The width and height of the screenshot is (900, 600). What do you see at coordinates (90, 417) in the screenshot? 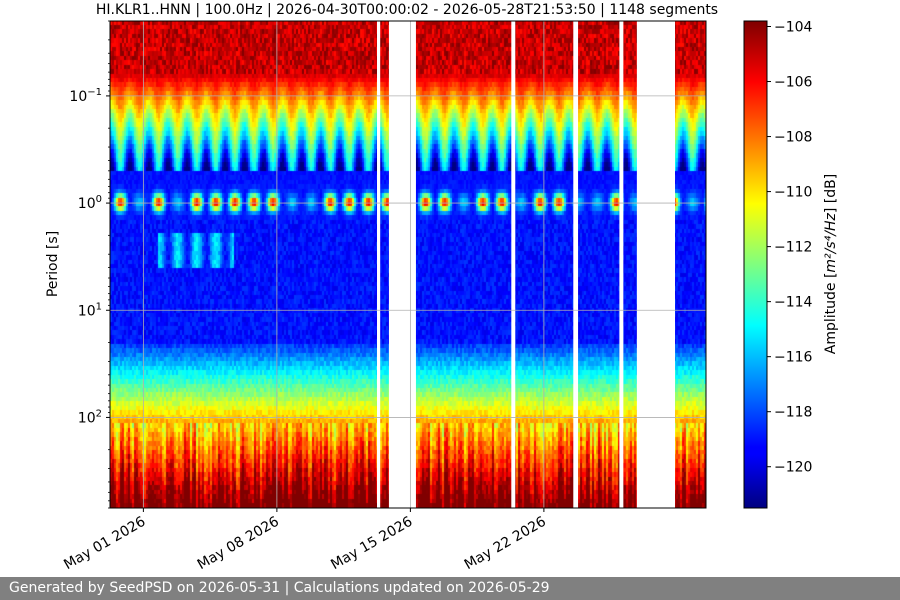
I see `y-tick-label: 10²` at bounding box center [90, 417].